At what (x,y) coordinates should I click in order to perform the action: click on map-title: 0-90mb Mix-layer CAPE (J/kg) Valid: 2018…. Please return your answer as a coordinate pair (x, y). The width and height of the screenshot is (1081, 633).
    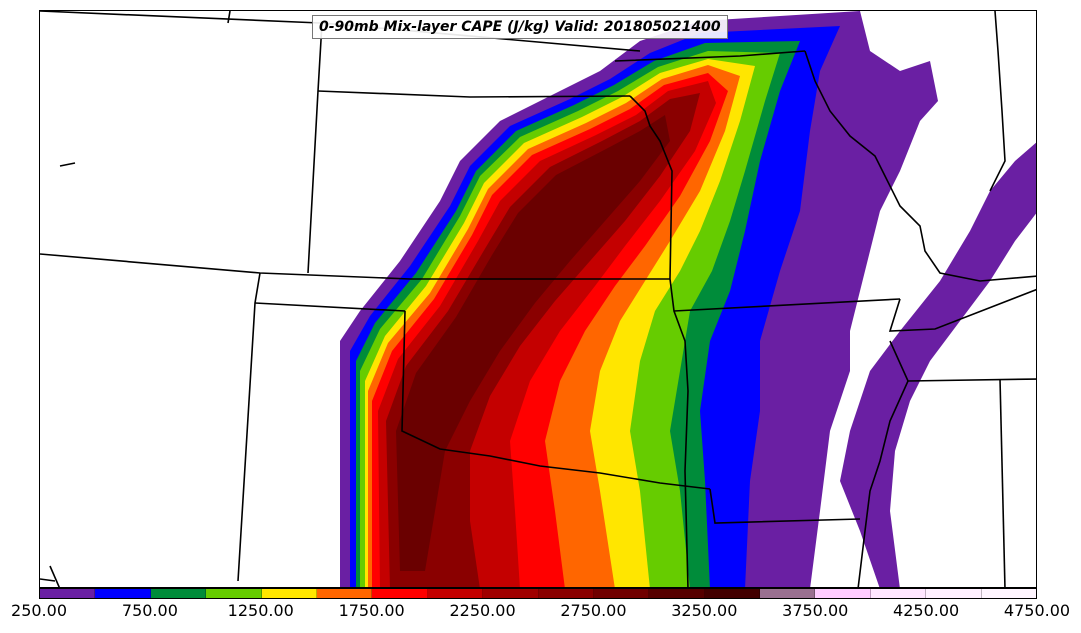
    Looking at the image, I should click on (520, 27).